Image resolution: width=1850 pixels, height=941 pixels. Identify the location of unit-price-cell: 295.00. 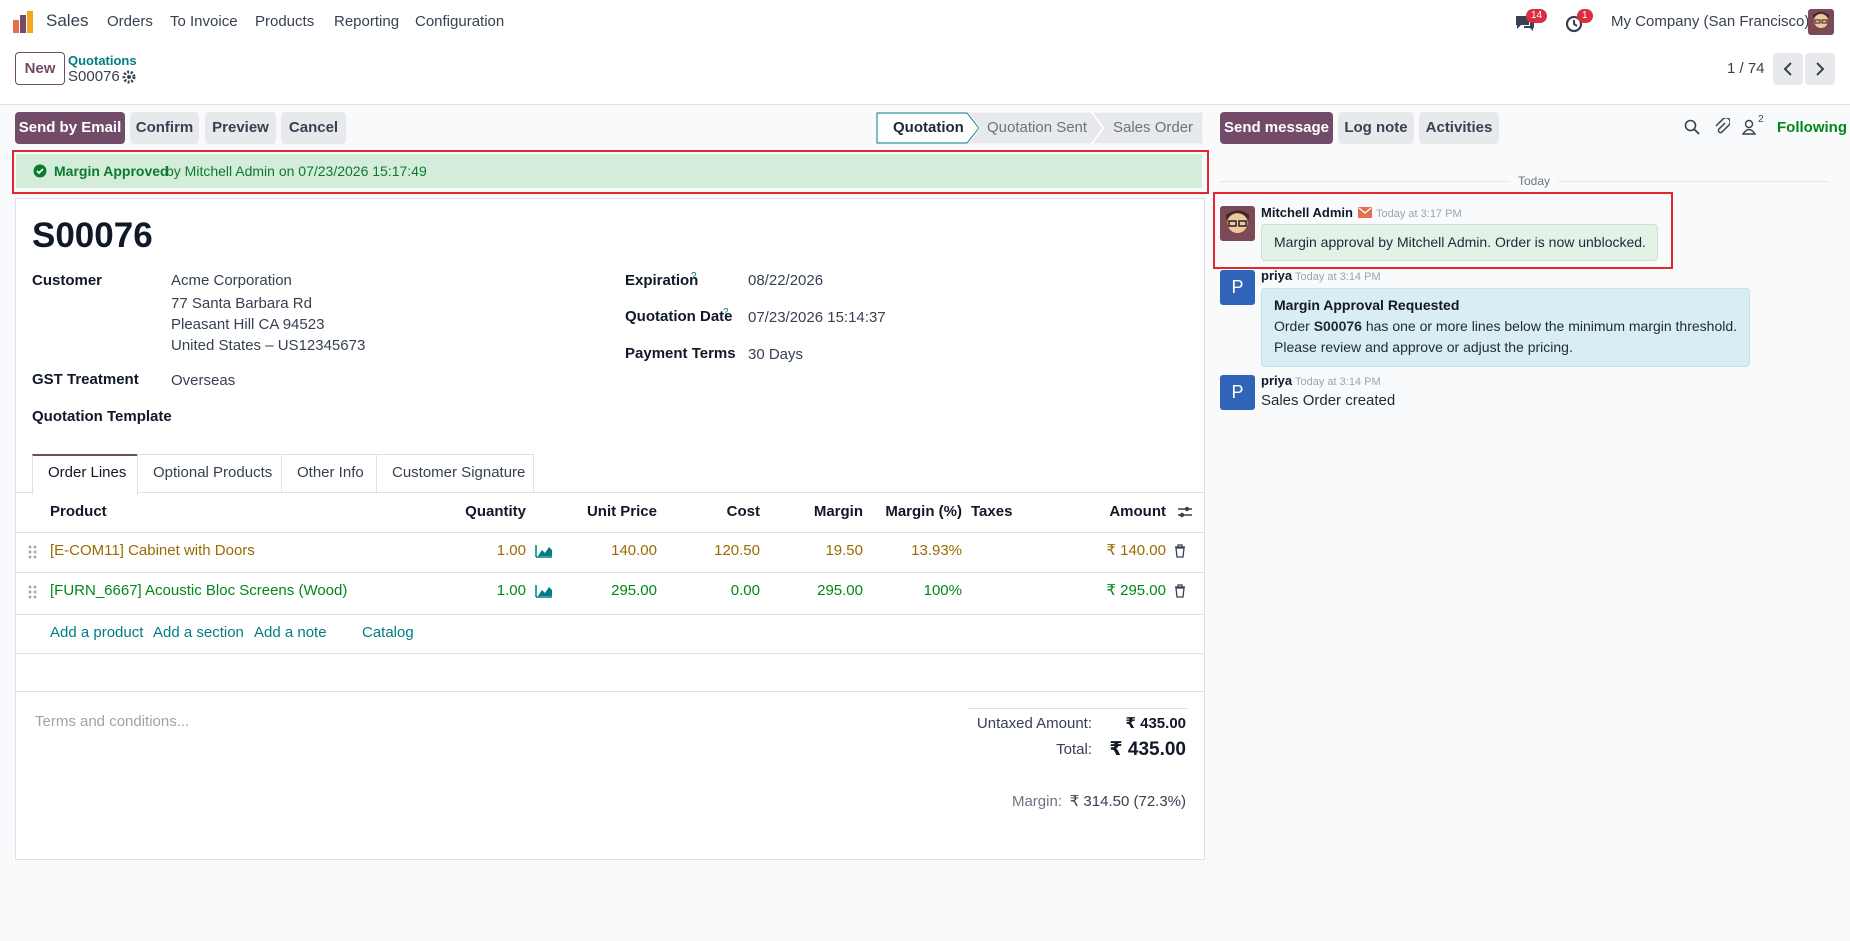
(634, 590).